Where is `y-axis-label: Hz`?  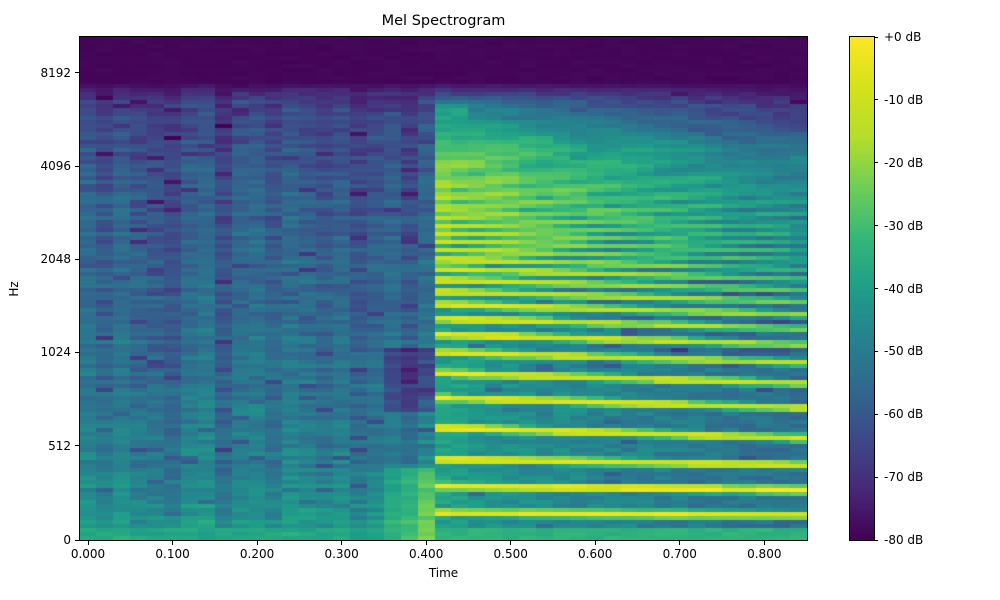 y-axis-label: Hz is located at coordinates (14, 289).